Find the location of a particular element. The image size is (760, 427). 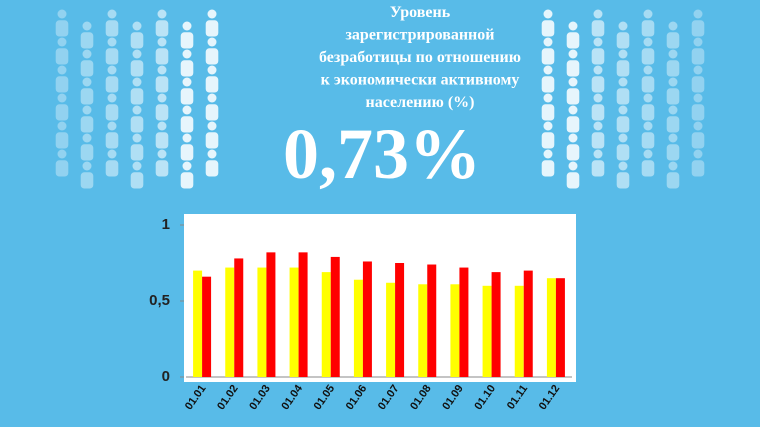

headline: 0,73% is located at coordinates (382, 154).